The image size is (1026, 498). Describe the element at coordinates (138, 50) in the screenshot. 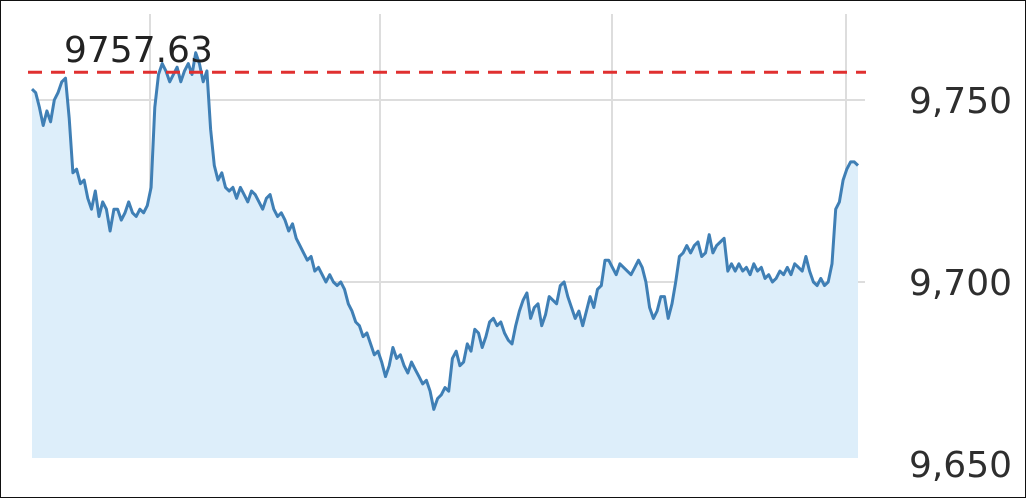

I see `reference-label: 9757.63` at that location.